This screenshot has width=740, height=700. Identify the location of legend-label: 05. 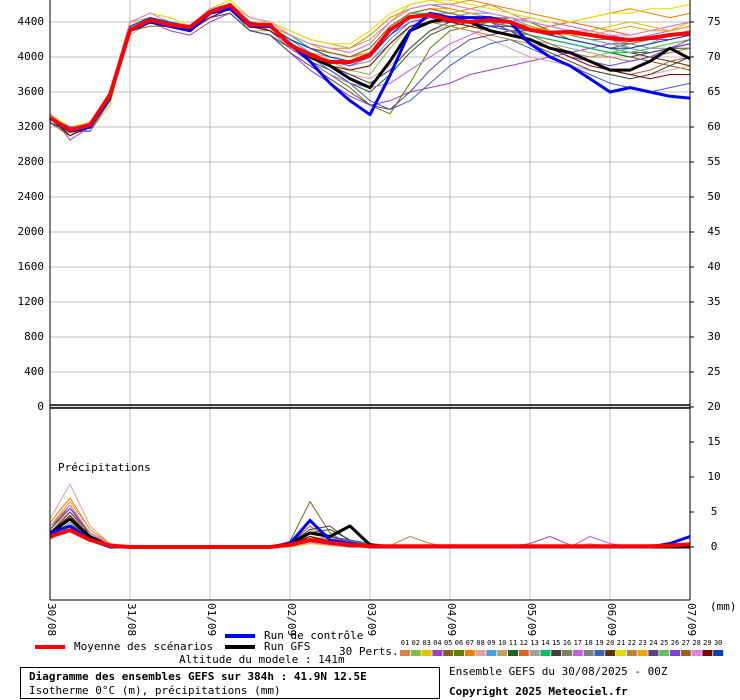
(448, 643).